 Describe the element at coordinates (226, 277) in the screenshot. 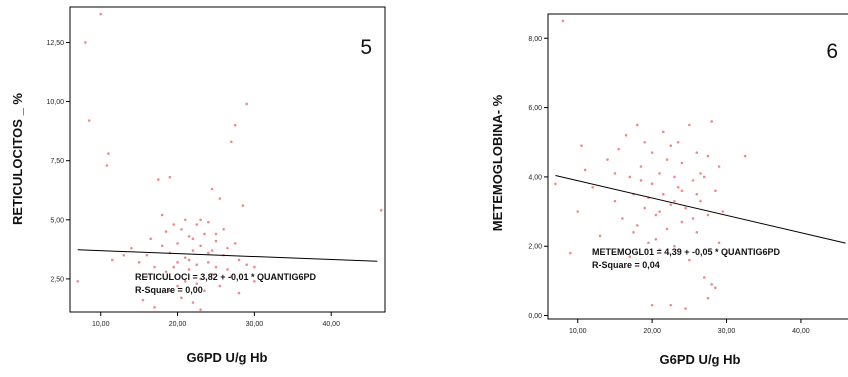

I see `regression-equation: RETICULOCI = 3,82 + -0,01 * QUANTIG6PD` at that location.